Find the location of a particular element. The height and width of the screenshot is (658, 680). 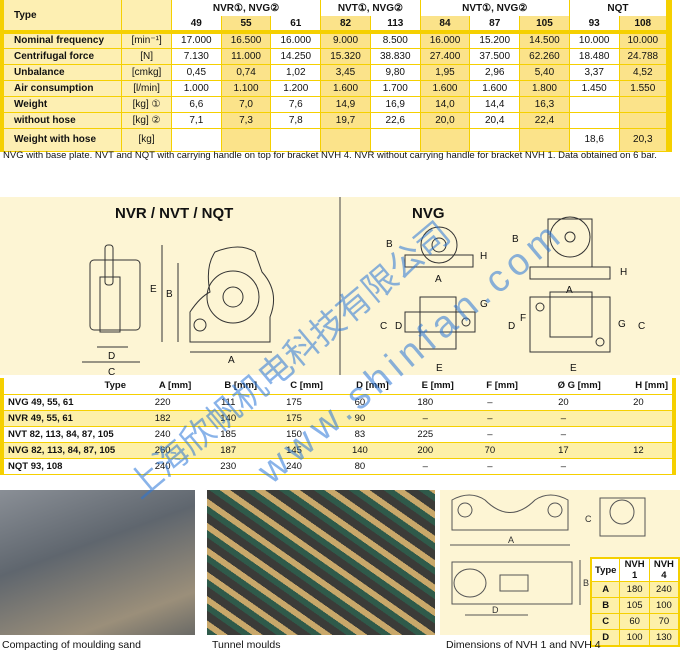

model-header: 113 is located at coordinates (395, 25).